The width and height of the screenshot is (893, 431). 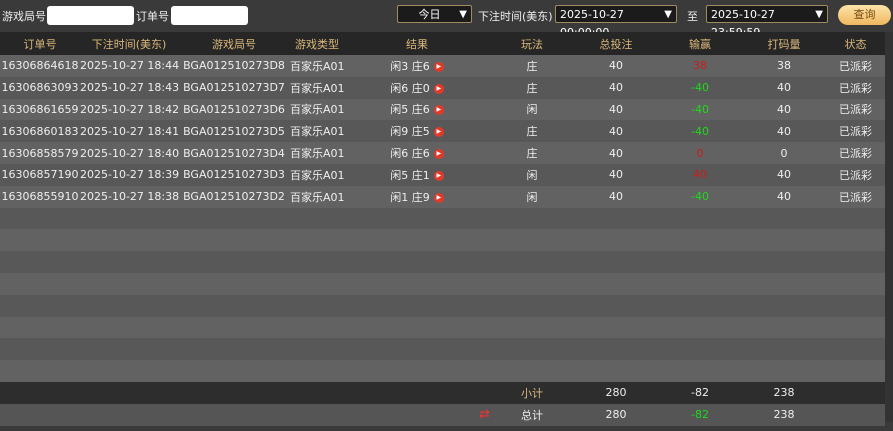 I want to click on scrollbar, so click(x=889, y=227).